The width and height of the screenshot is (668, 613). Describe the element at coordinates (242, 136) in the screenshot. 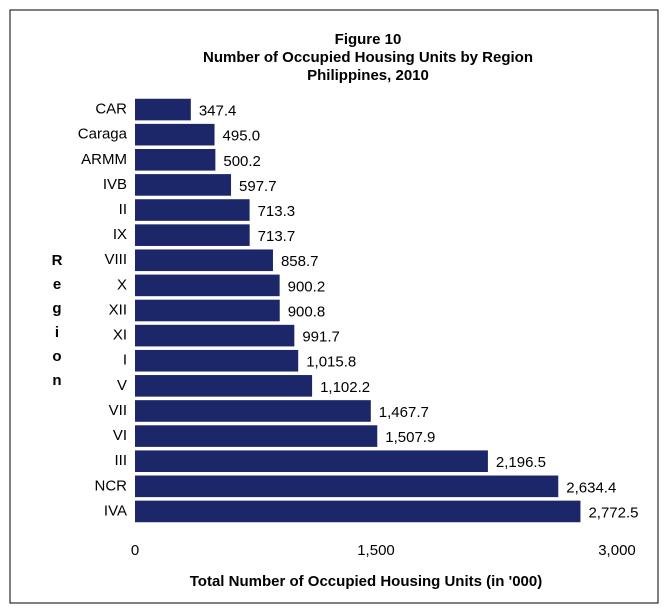

I see `data-label: 495.0` at that location.